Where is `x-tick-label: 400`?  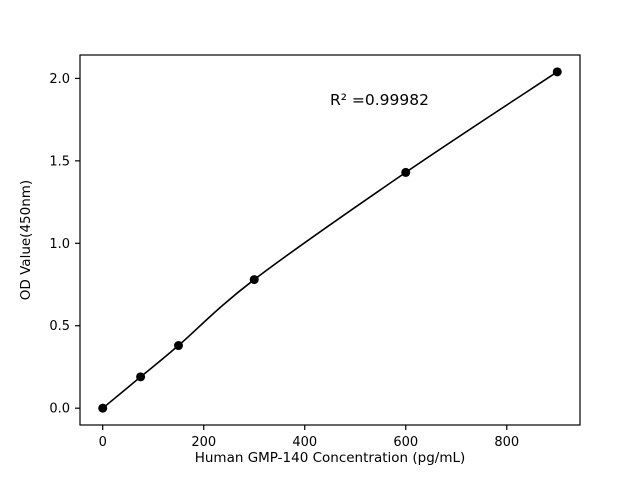 x-tick-label: 400 is located at coordinates (304, 442).